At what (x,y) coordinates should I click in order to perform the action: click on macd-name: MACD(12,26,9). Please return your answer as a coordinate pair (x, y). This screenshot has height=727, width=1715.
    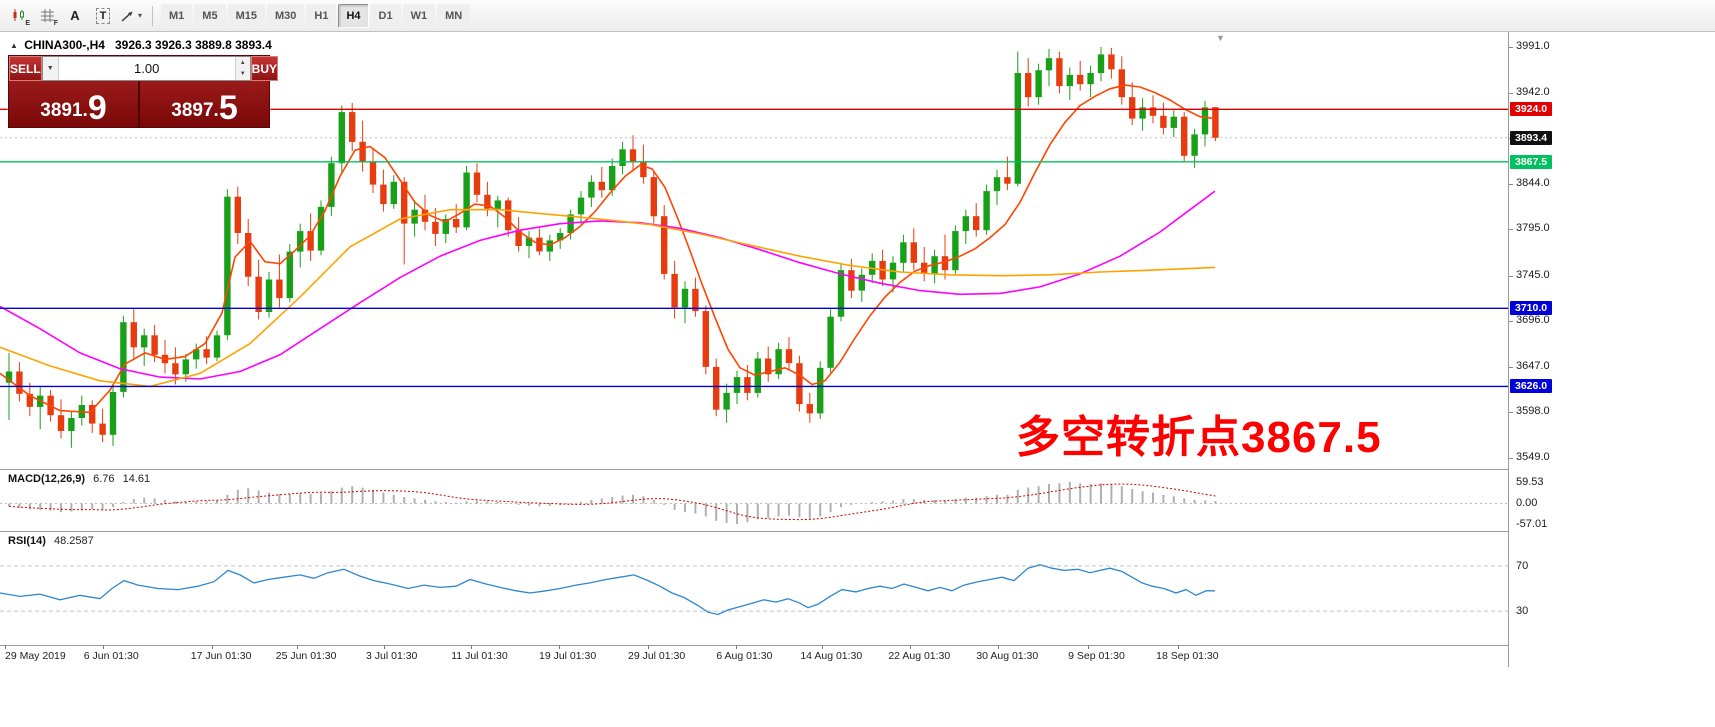
    Looking at the image, I should click on (47, 479).